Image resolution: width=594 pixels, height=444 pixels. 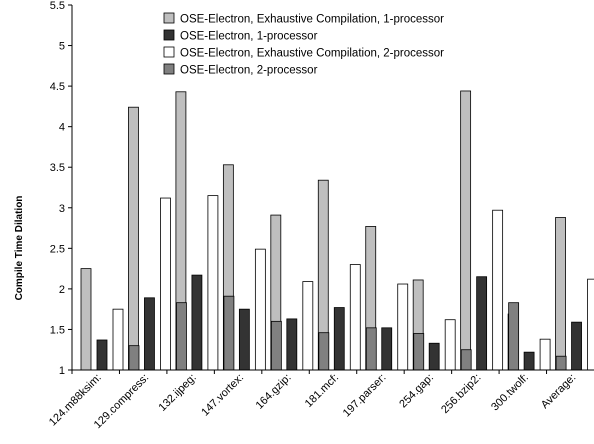 I want to click on bar-3-147-vortex, so click(x=260, y=309).